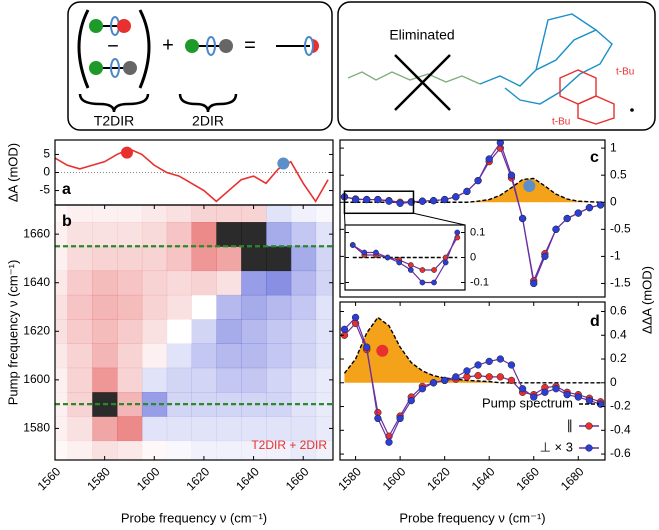 Image resolution: width=659 pixels, height=530 pixels. I want to click on y-tick-label: 1580, so click(36, 428).